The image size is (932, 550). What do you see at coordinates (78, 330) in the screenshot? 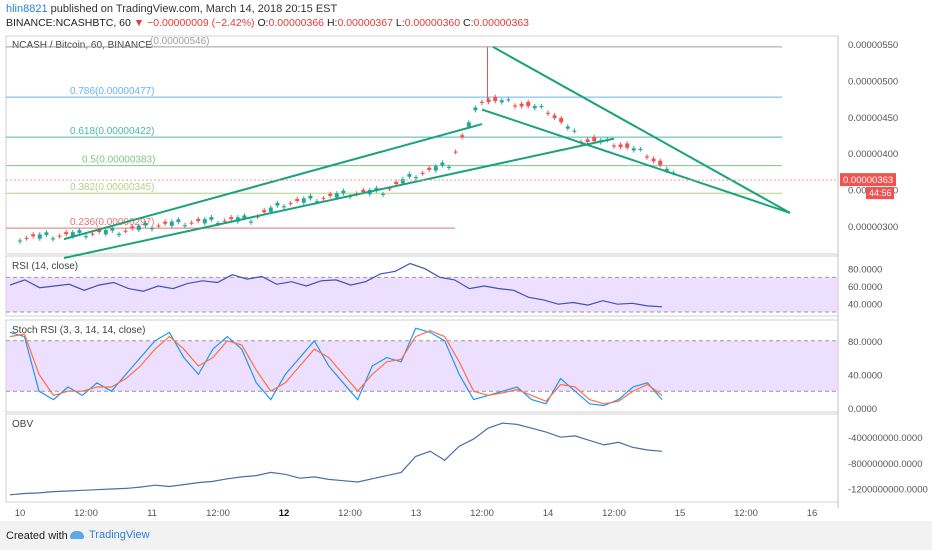
I see `stoch-rsi-title: Stoch RSI (3, 3, 14, 14, close)` at bounding box center [78, 330].